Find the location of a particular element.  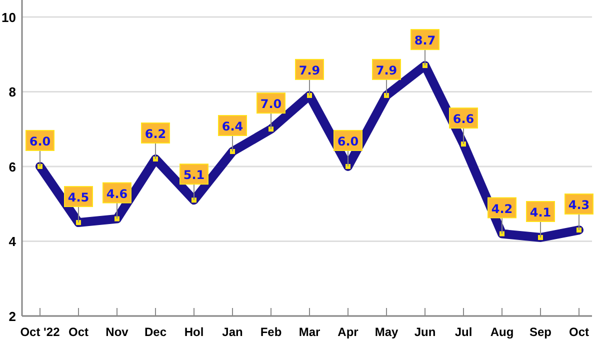

data-label: 6.2 is located at coordinates (155, 134).